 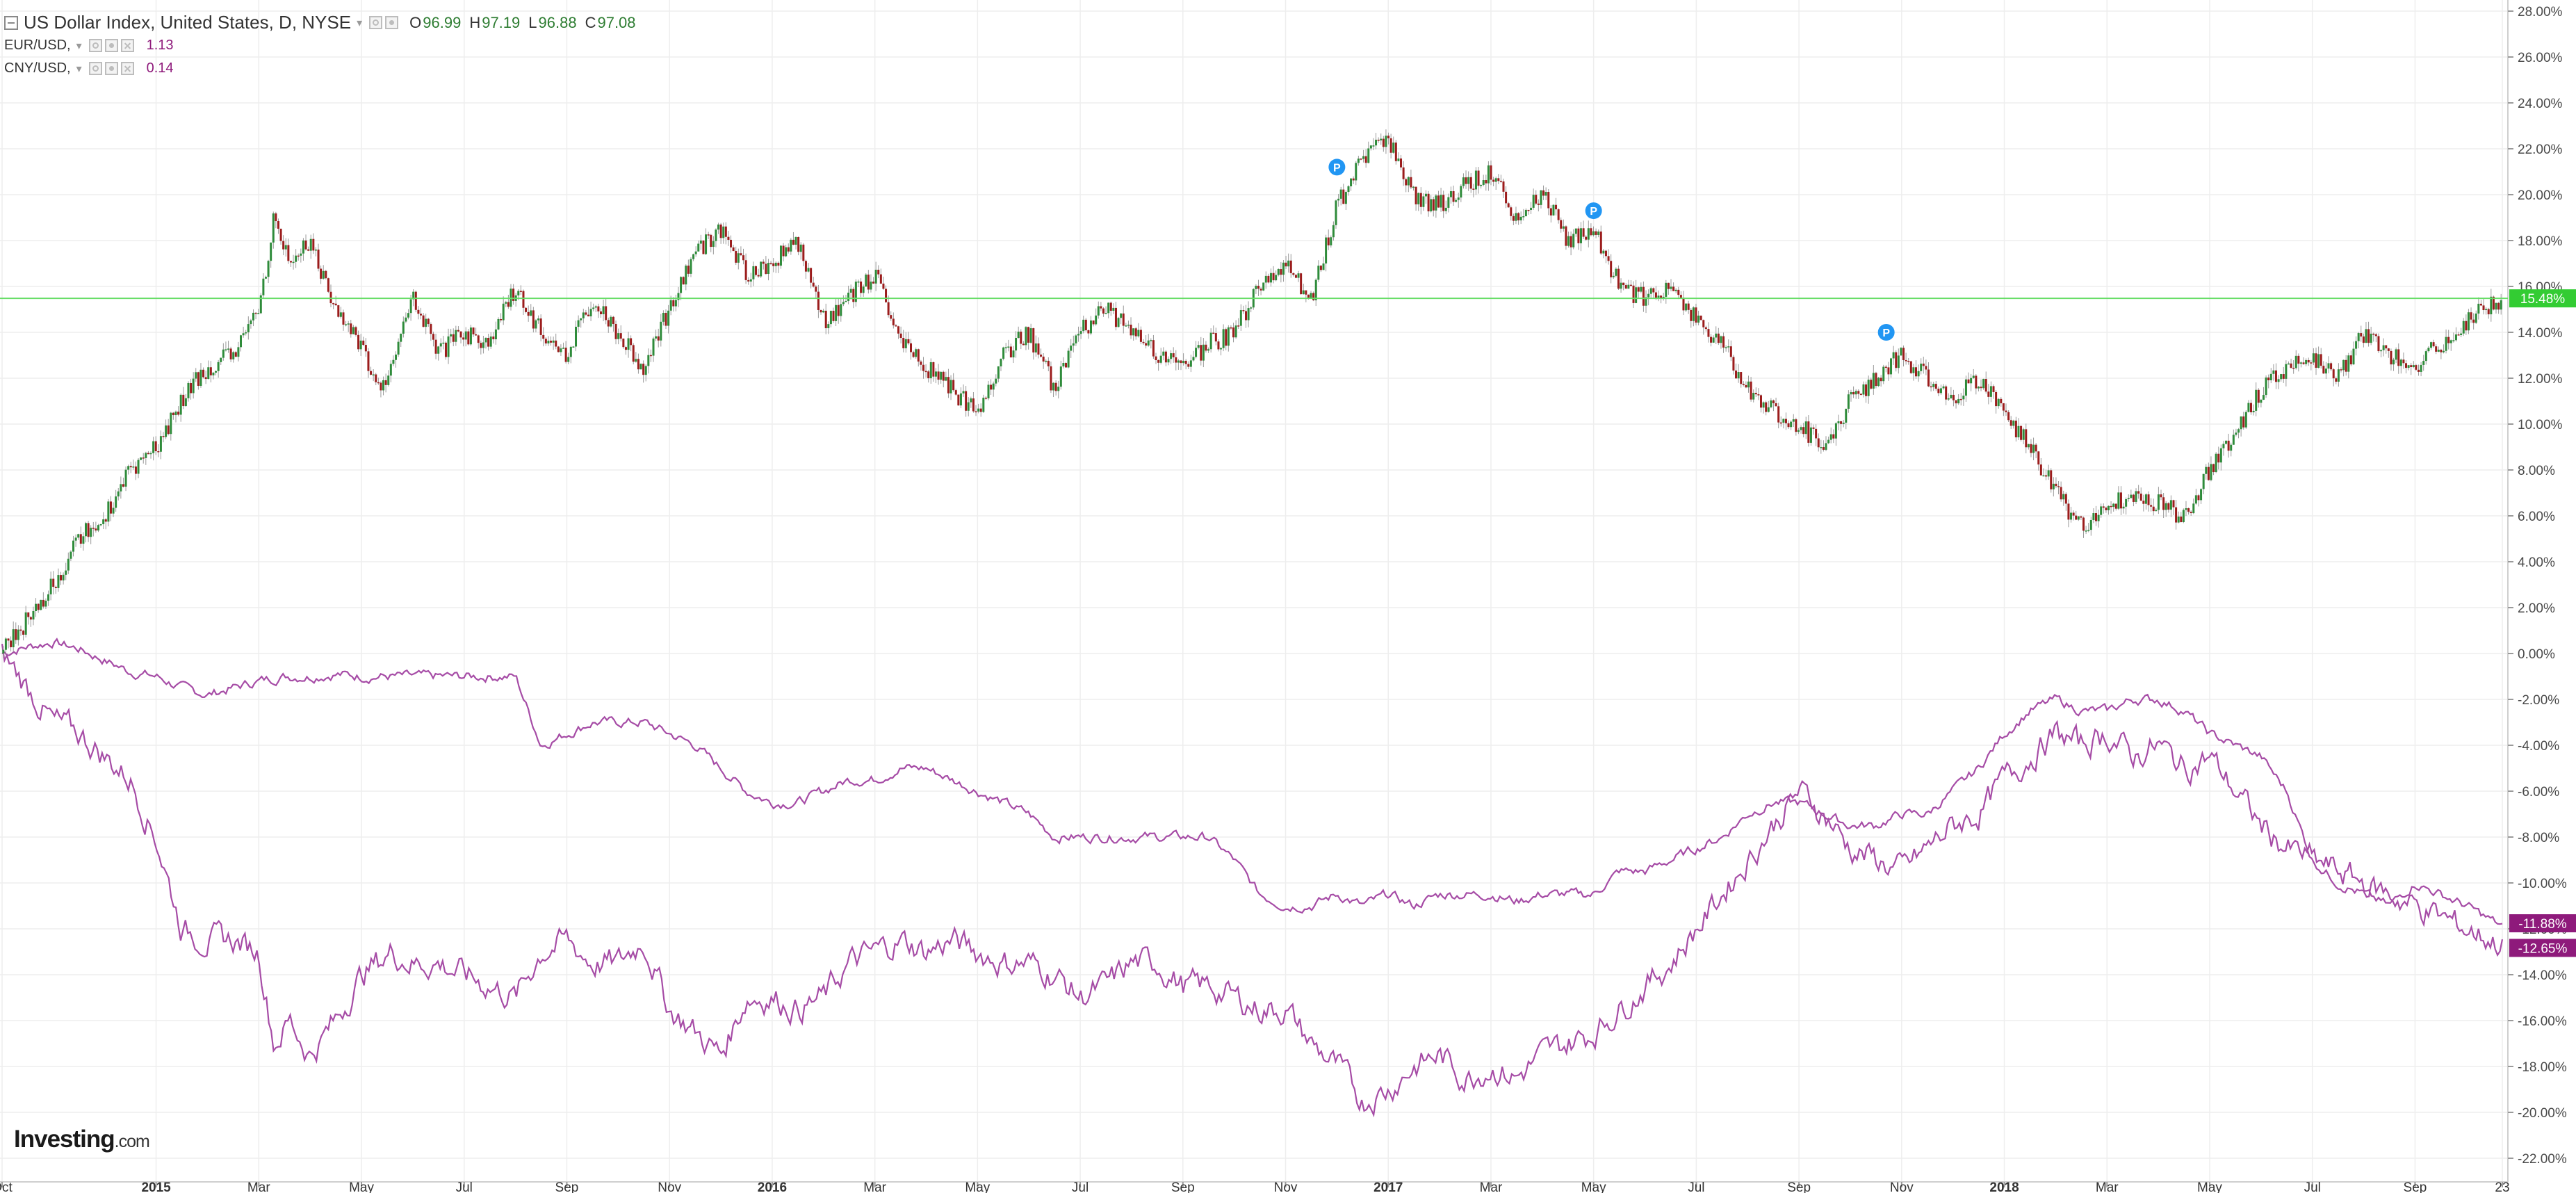 I want to click on collapse-legend-button, so click(x=11, y=22).